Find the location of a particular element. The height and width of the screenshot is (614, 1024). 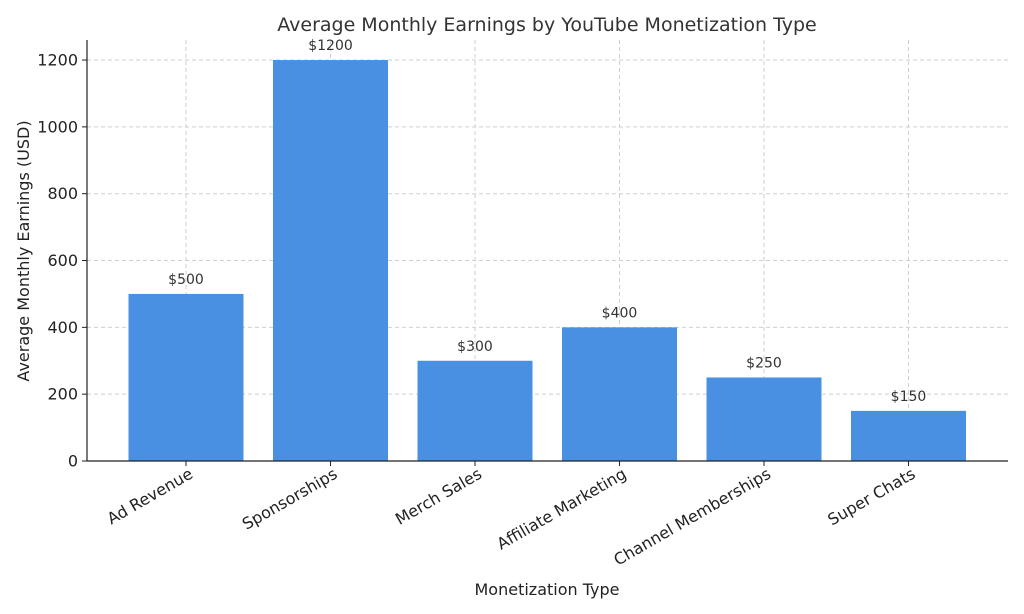

x-axis-label: Monetization Type is located at coordinates (547, 589).